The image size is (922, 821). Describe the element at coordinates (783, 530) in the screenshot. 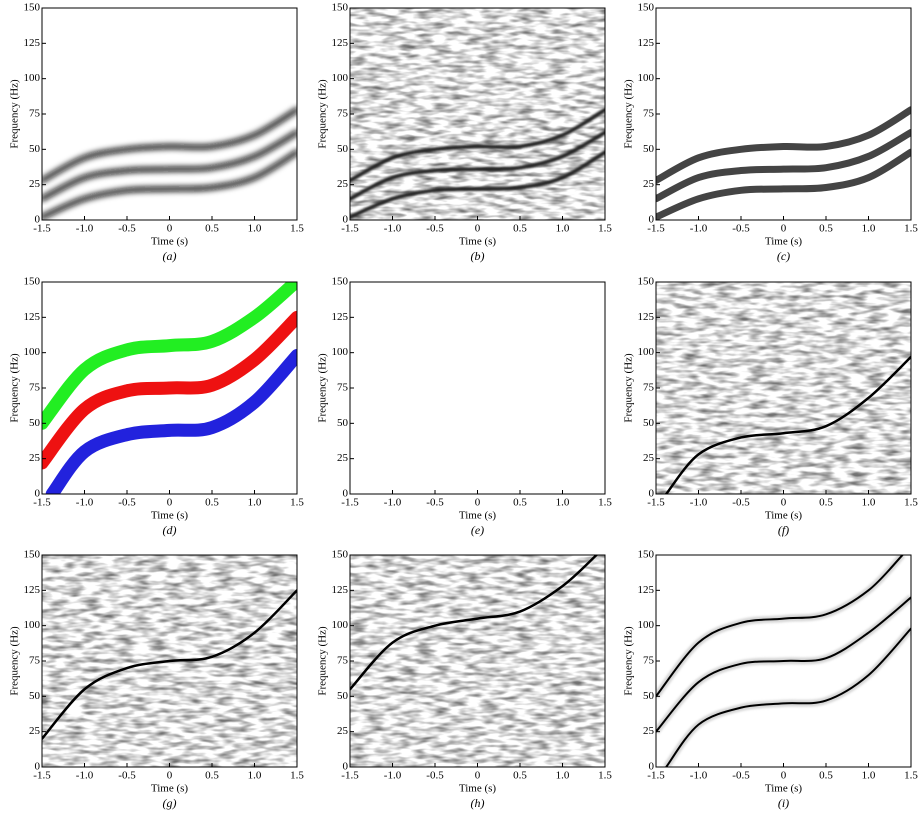

I see `caption: (f)` at that location.